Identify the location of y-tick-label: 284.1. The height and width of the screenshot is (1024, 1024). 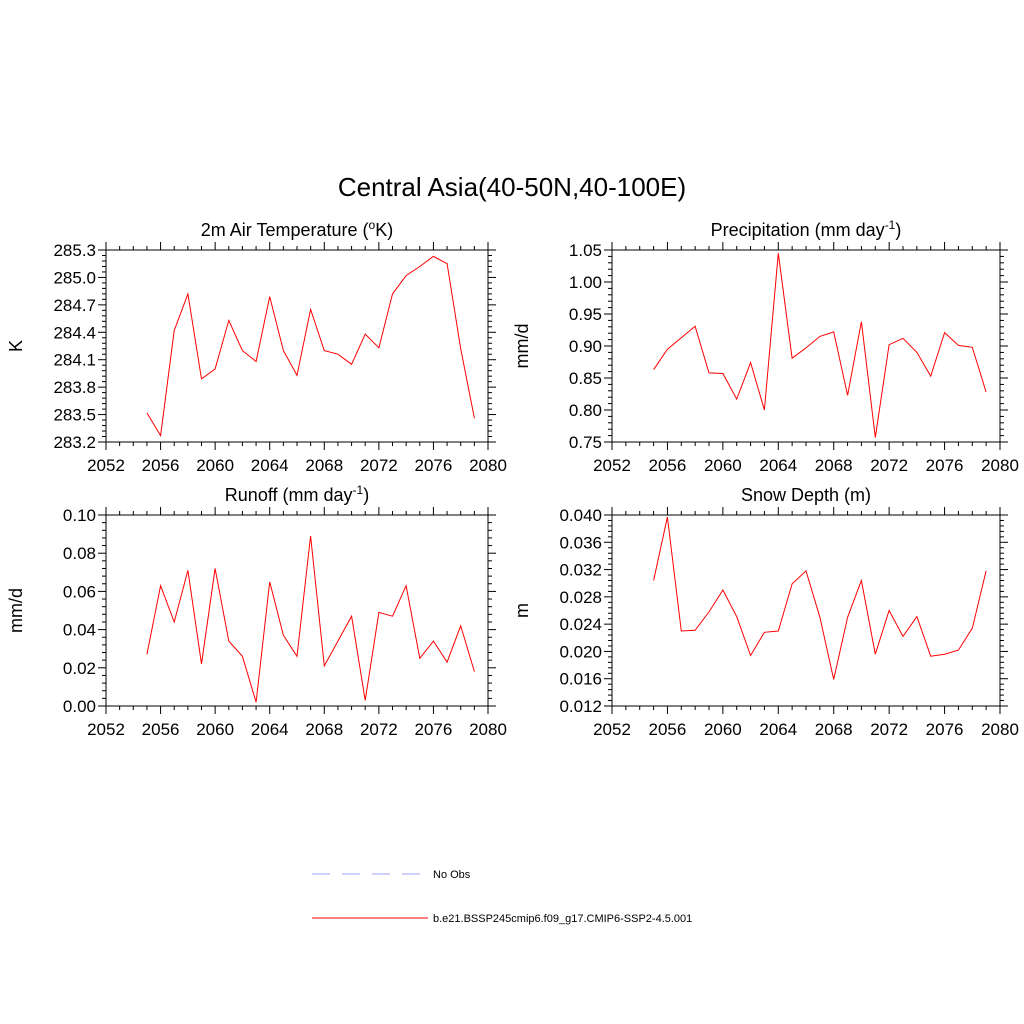
(74, 360).